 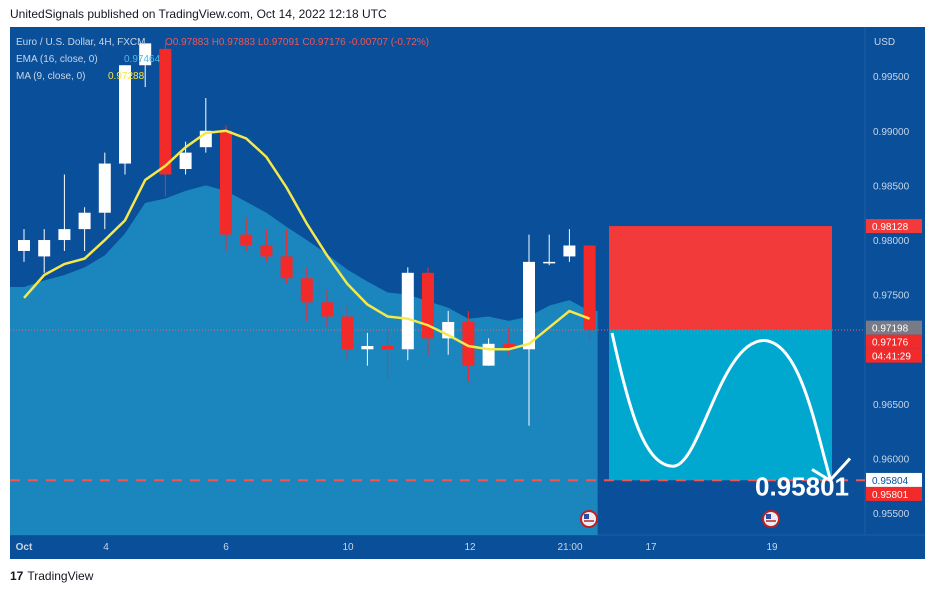 I want to click on y-tick-label: 0.96500, so click(x=891, y=405).